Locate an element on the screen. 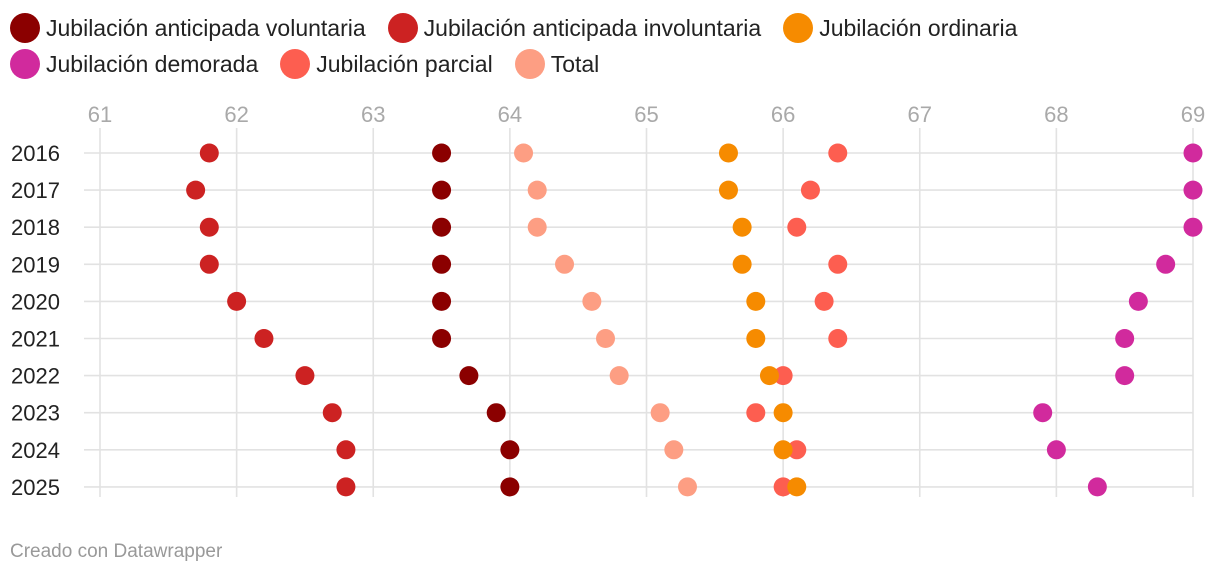  x-tick-label: 62 is located at coordinates (236, 114).